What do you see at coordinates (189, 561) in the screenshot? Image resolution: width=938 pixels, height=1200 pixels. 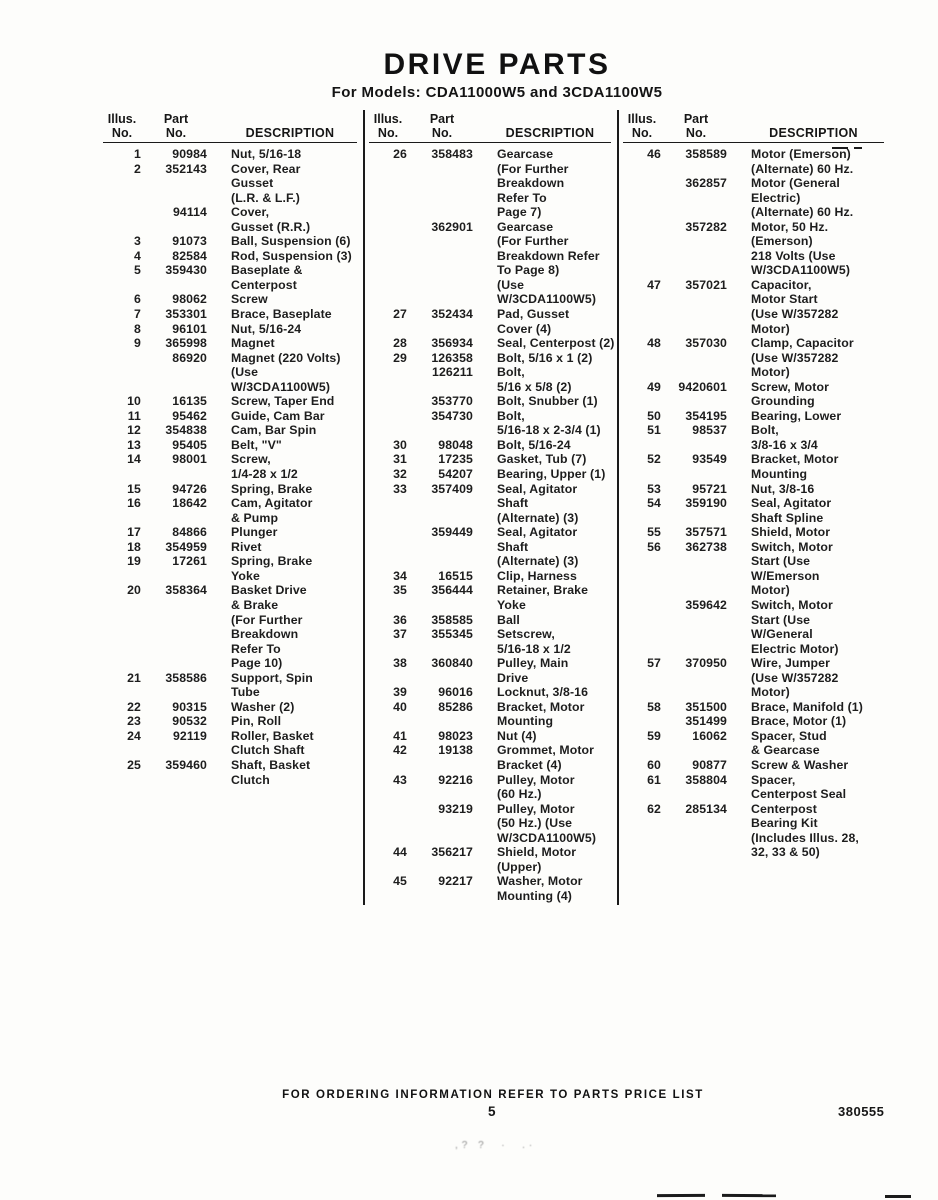 I see `part-no: 17261` at bounding box center [189, 561].